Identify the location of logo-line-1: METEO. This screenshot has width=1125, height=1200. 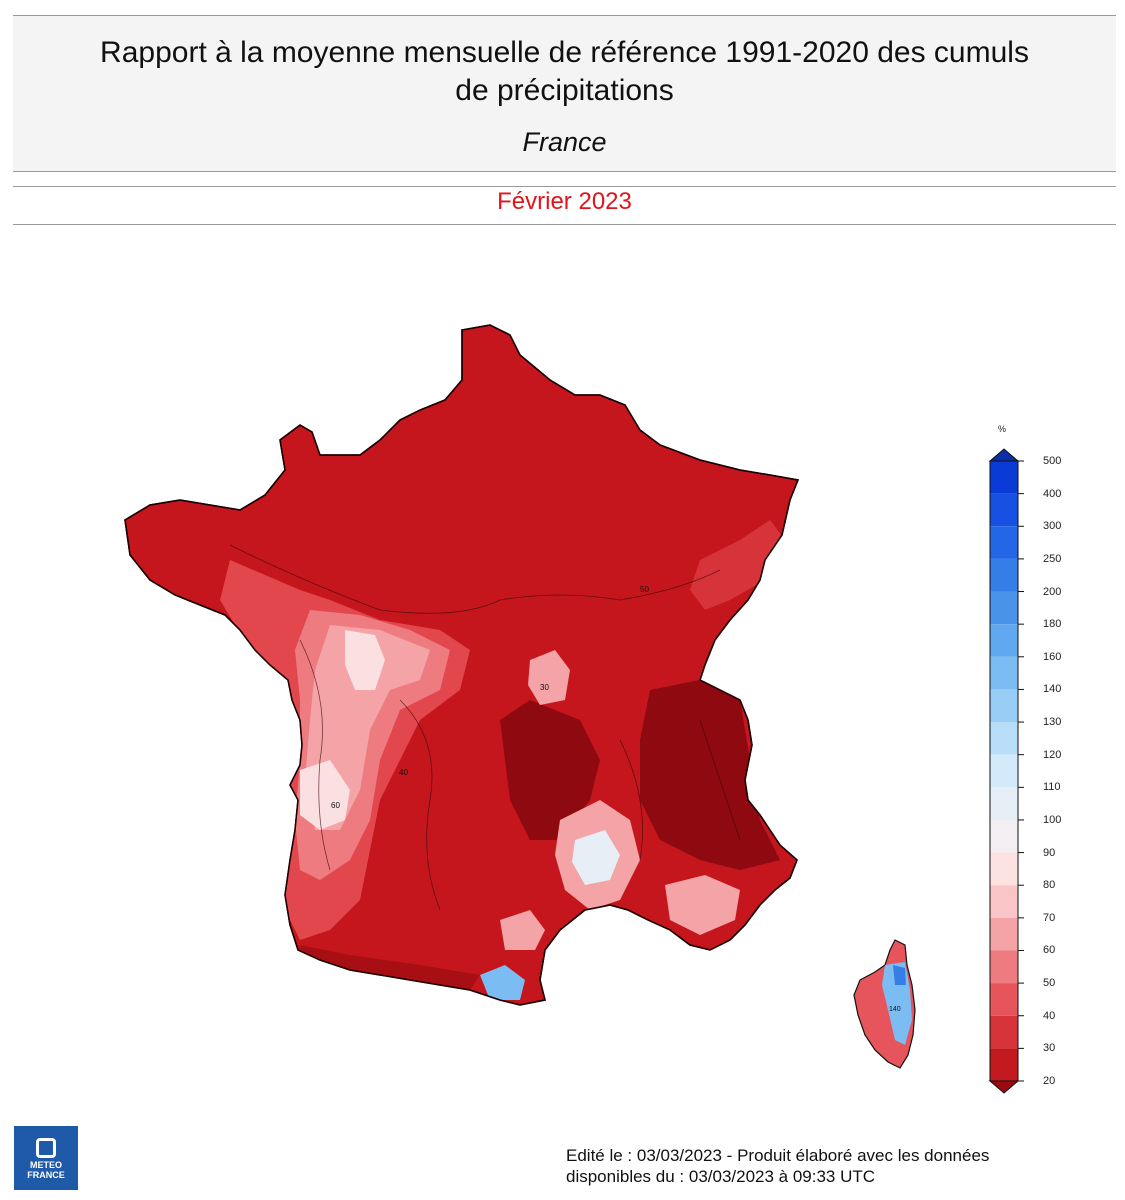
(45, 1165).